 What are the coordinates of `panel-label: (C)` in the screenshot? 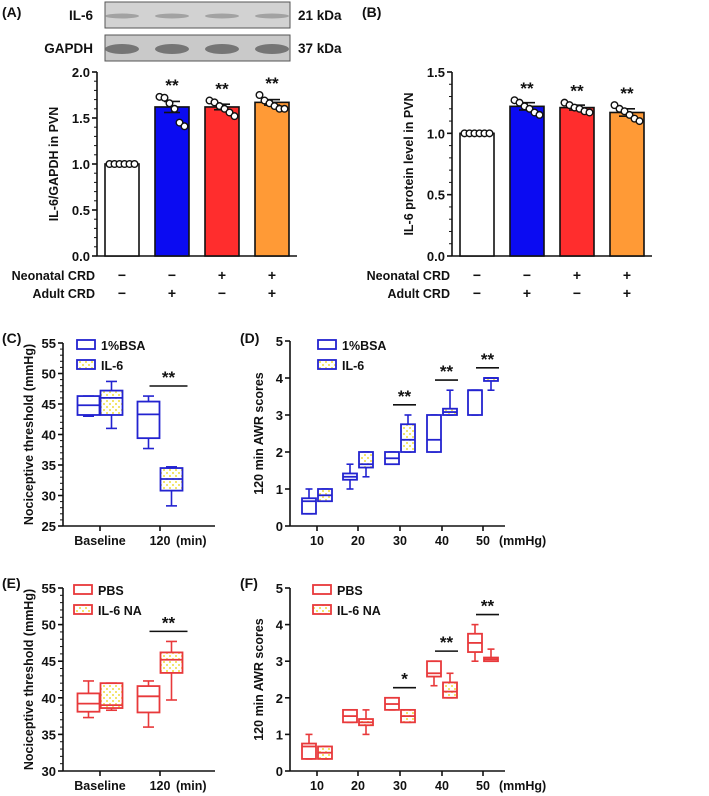 It's located at (11, 338).